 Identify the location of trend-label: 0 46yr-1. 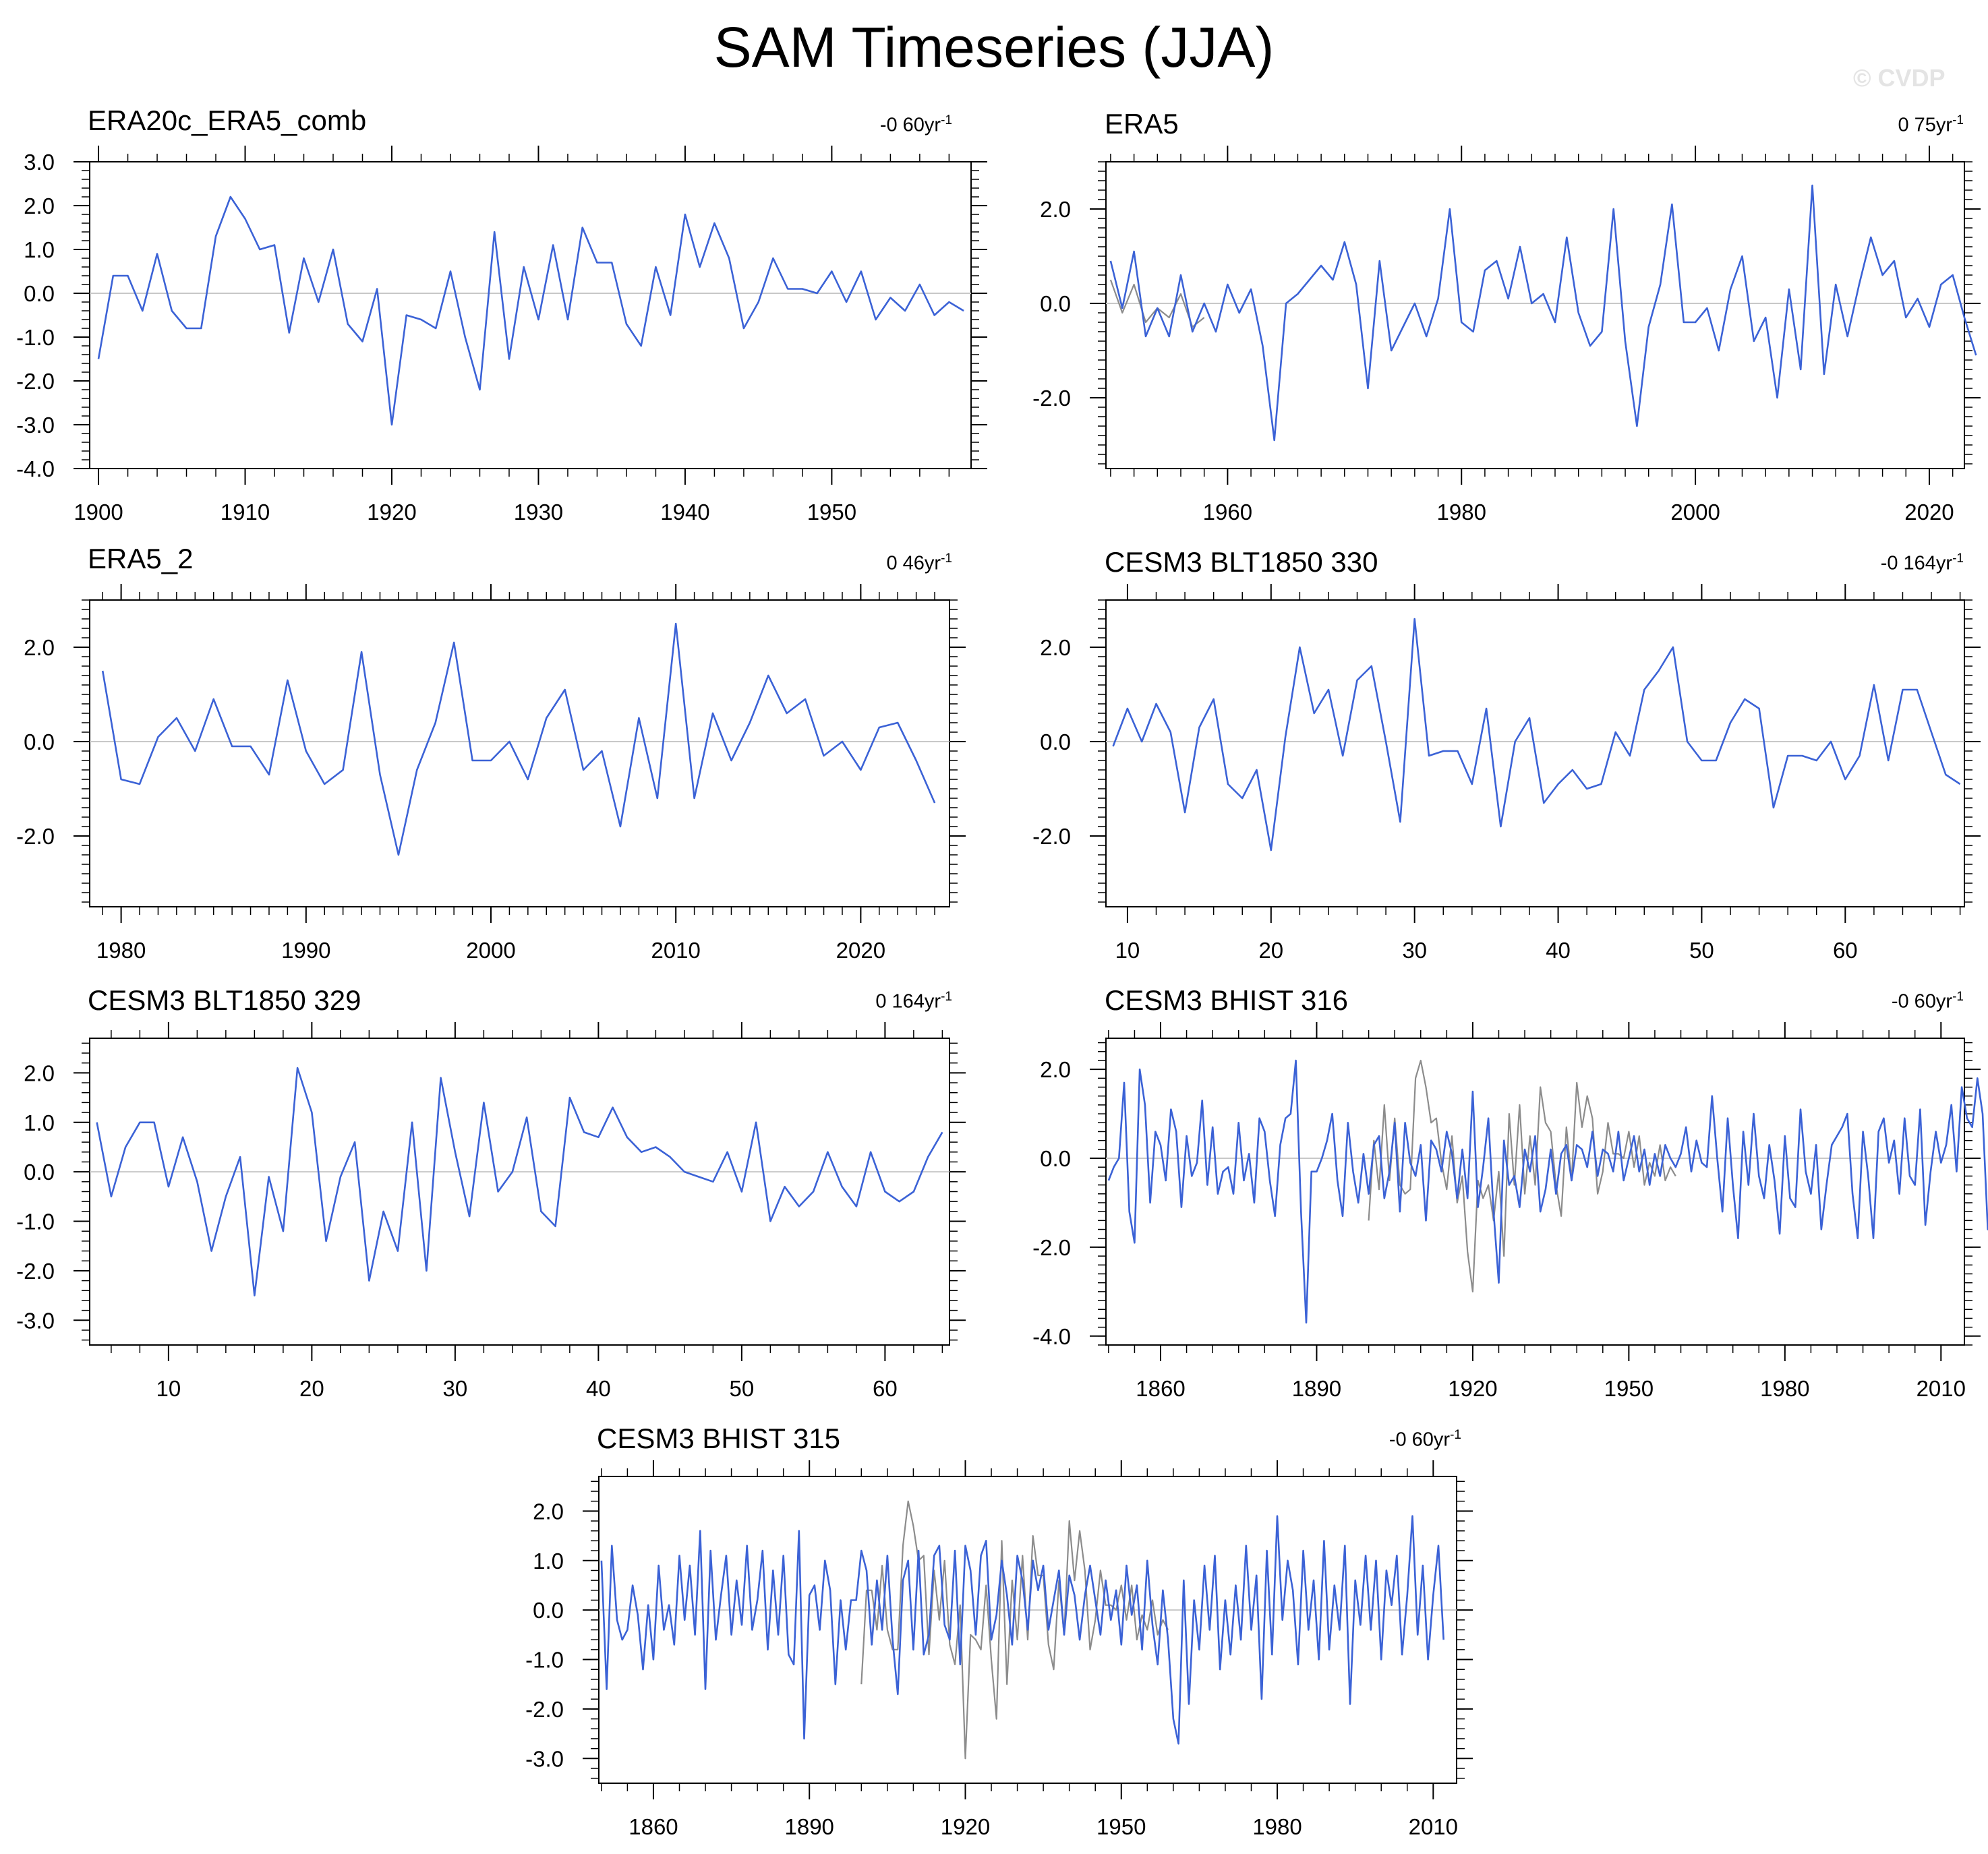
(919, 562).